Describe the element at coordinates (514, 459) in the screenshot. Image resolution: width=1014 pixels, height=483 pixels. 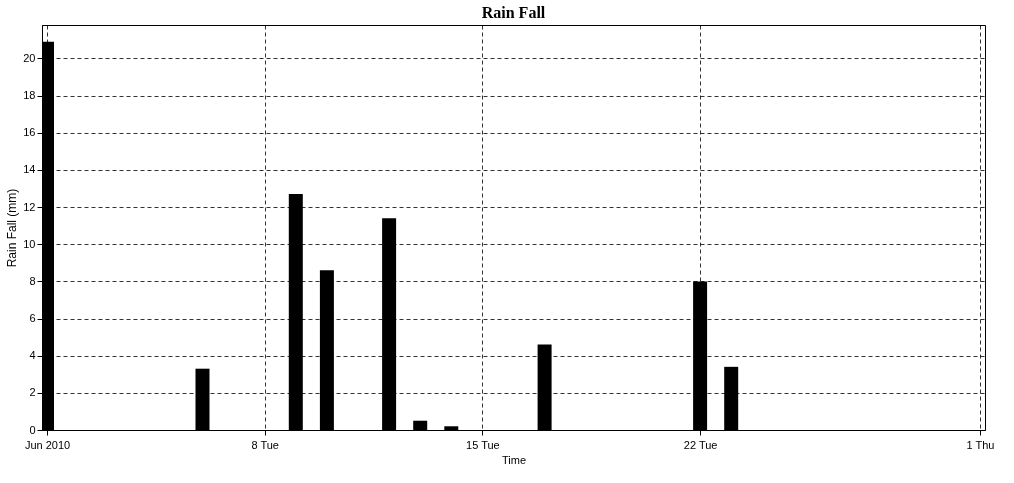
I see `x-axis-title: Time` at that location.